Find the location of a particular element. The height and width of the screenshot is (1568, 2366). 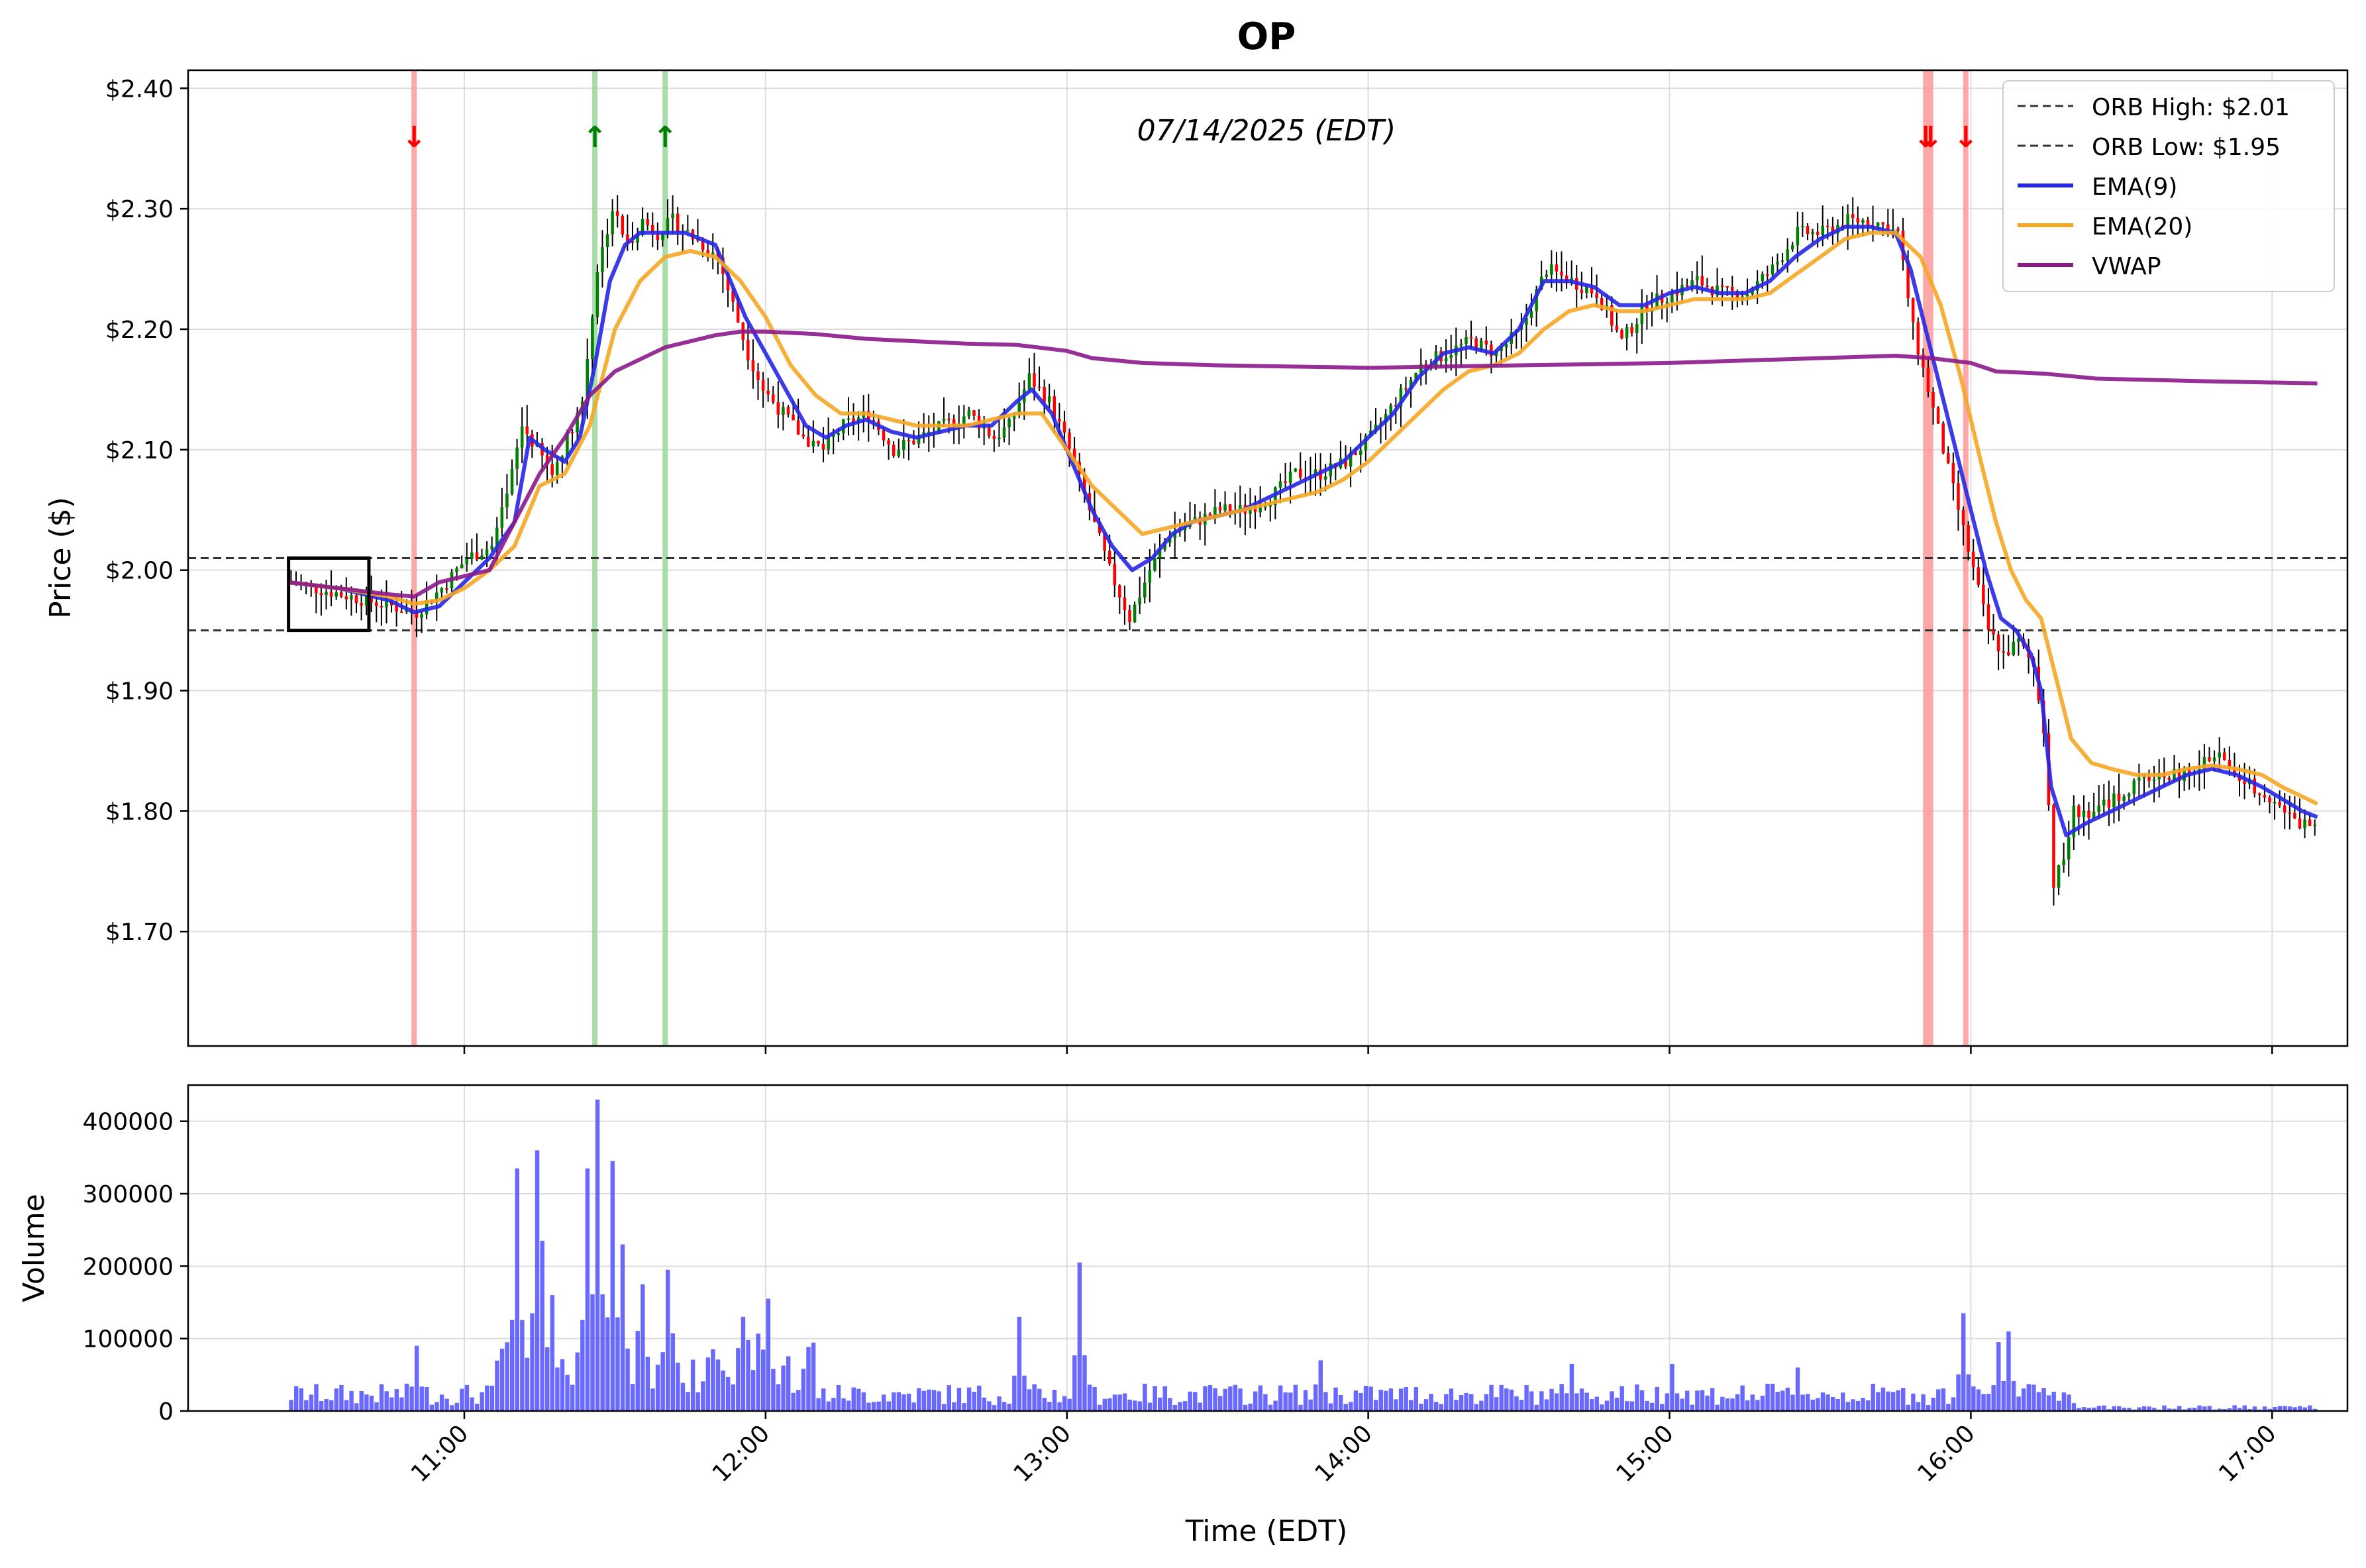

legend-label-ema9: EMA(9) is located at coordinates (2134, 187).